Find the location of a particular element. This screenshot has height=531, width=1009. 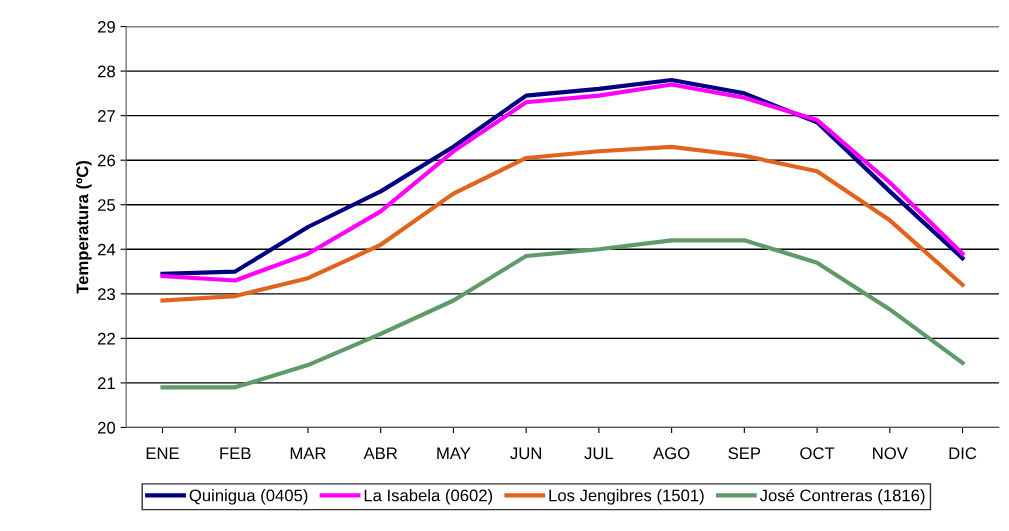

legend-label: Quinigua (0405) is located at coordinates (248, 497).